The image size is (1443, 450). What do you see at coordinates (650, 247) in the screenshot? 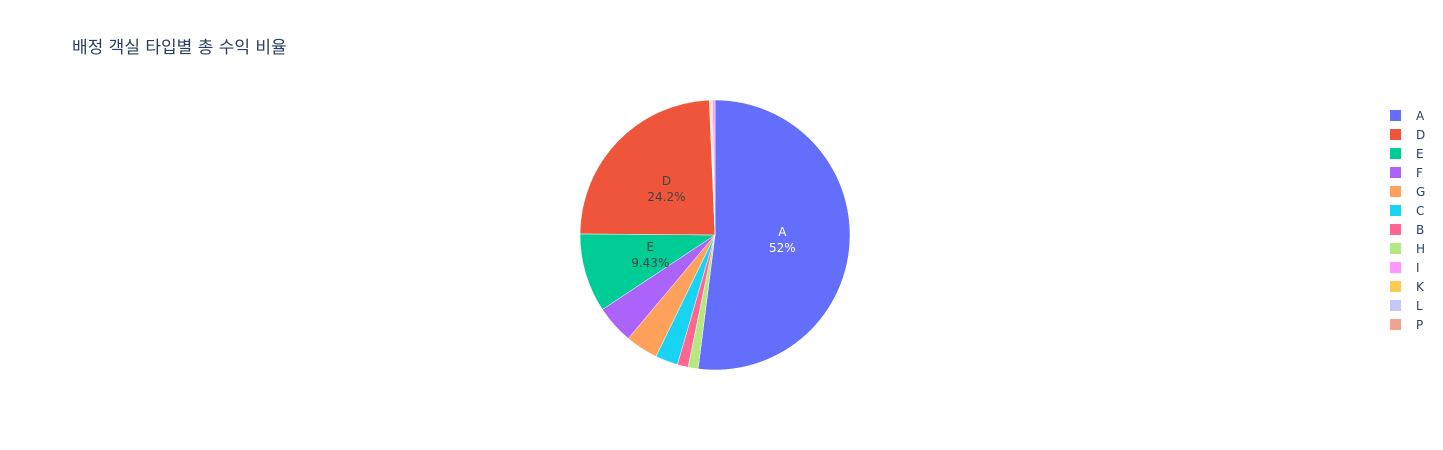
I see `slice-label-e: E` at bounding box center [650, 247].